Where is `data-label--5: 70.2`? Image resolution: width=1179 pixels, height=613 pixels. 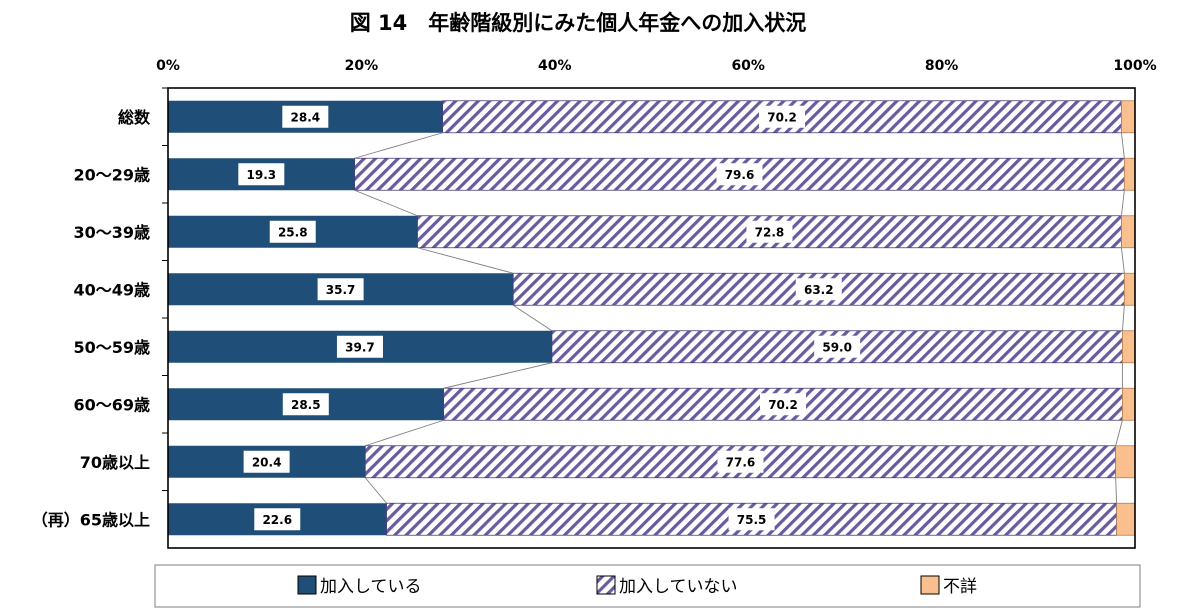
data-label--5: 70.2 is located at coordinates (783, 405).